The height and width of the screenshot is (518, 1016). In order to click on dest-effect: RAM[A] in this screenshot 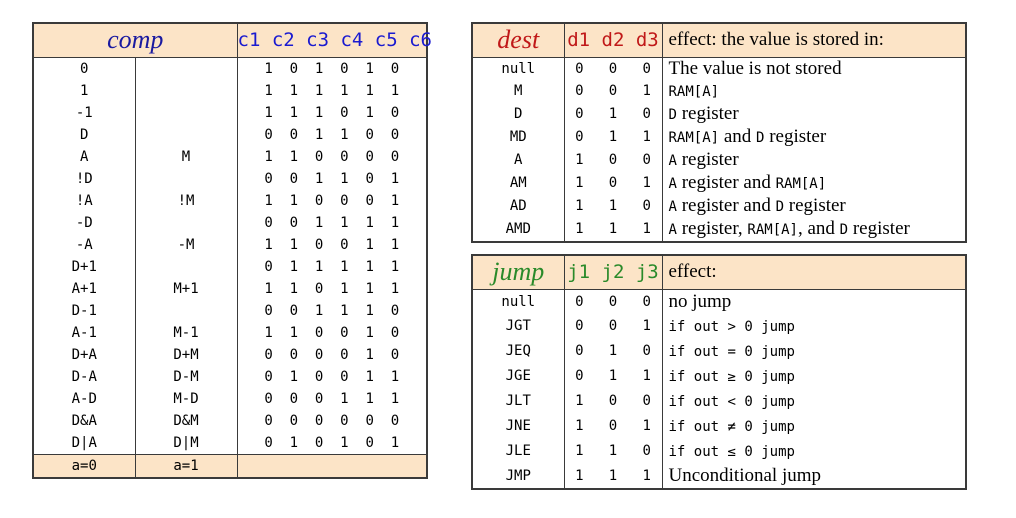, I will do `click(814, 91)`.